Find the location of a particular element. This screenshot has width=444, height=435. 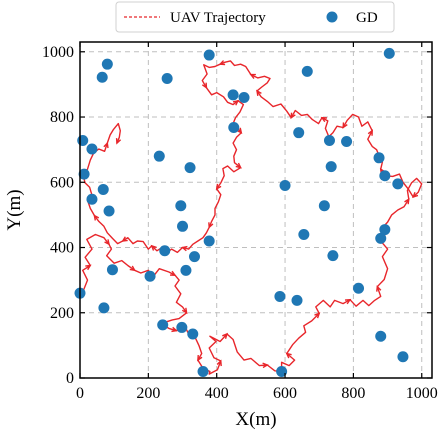

x-axis-label: X(m) is located at coordinates (255, 419).